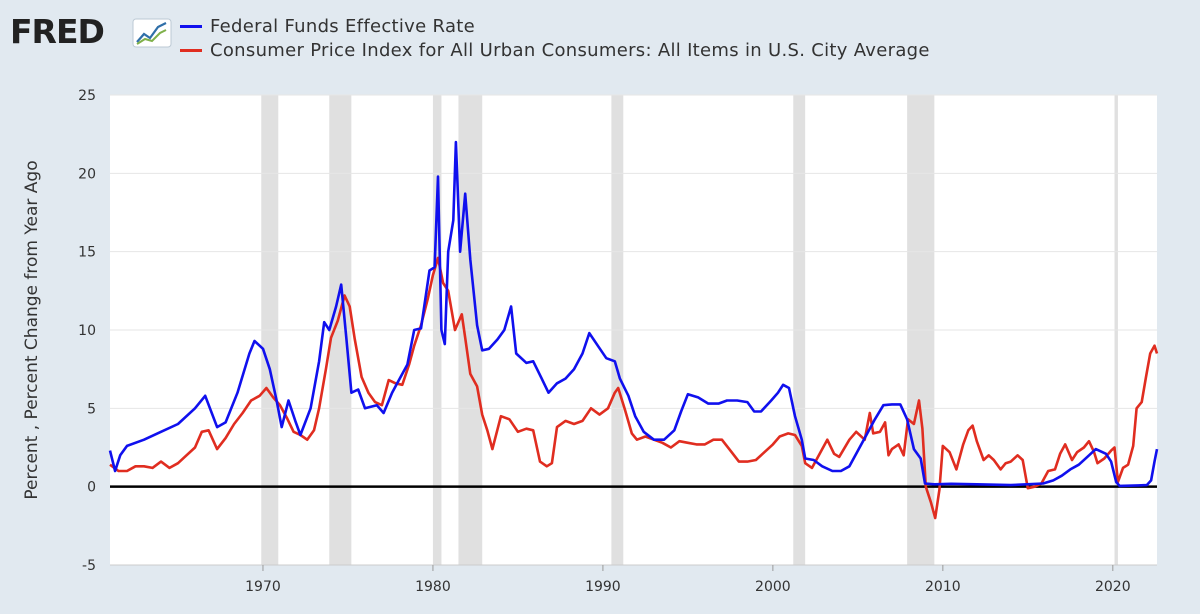  What do you see at coordinates (91, 409) in the screenshot?
I see `y-tick-label: 5` at bounding box center [91, 409].